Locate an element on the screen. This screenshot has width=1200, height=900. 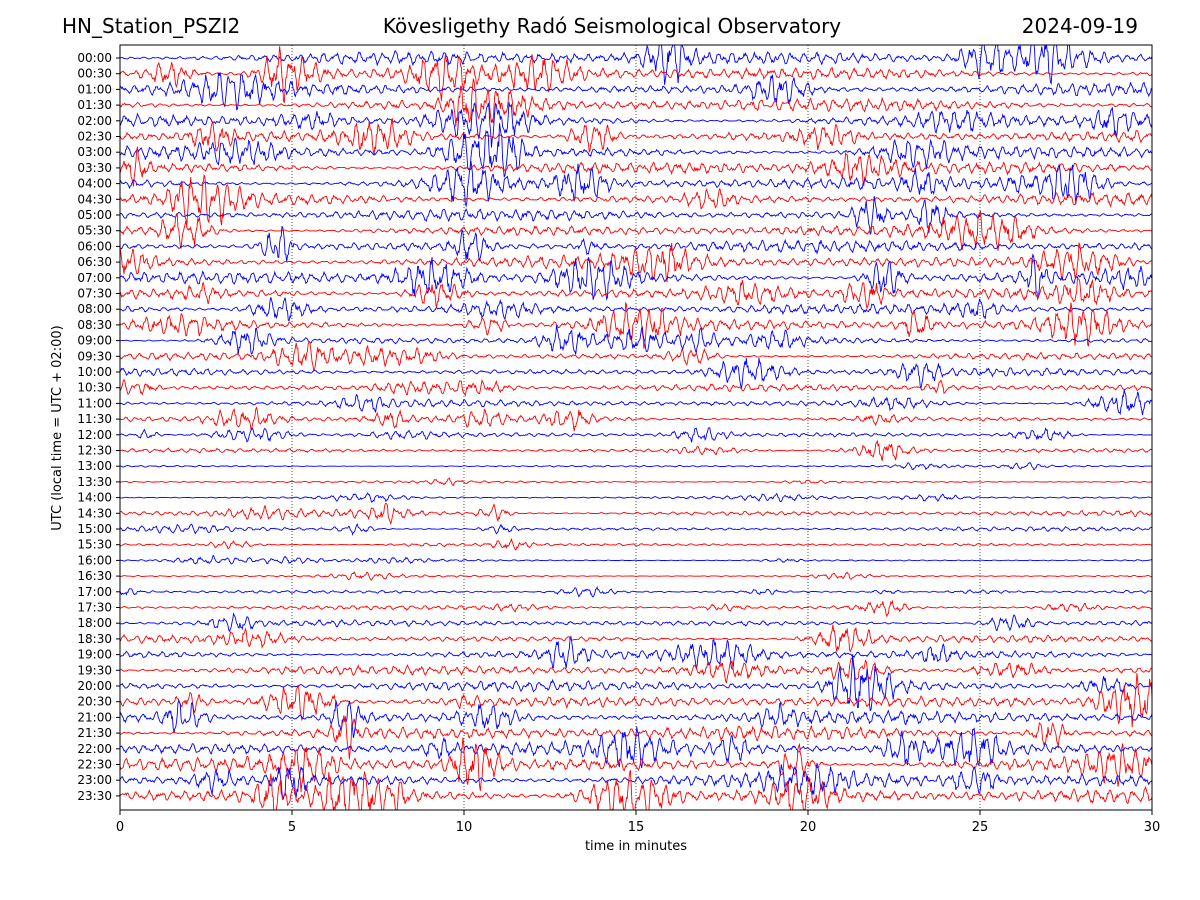
row-label: 12:30 is located at coordinates (94, 451).